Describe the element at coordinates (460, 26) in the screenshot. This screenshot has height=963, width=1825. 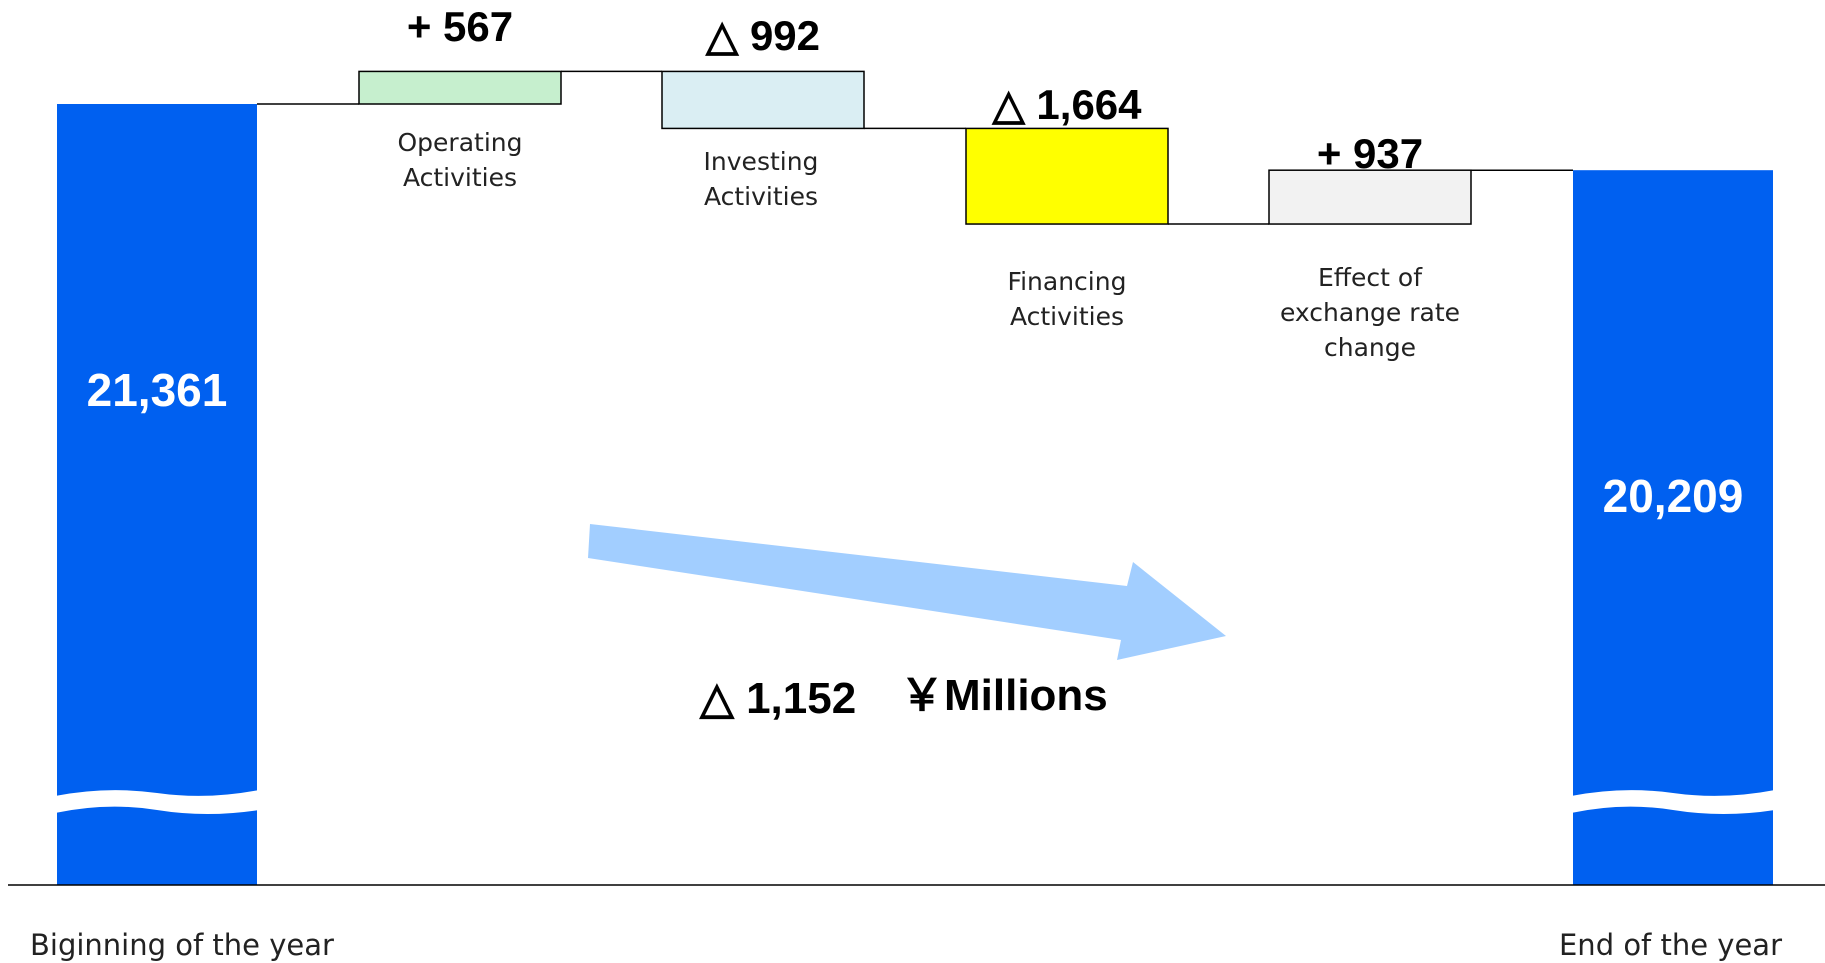
I see `step-value-label: + 567` at that location.